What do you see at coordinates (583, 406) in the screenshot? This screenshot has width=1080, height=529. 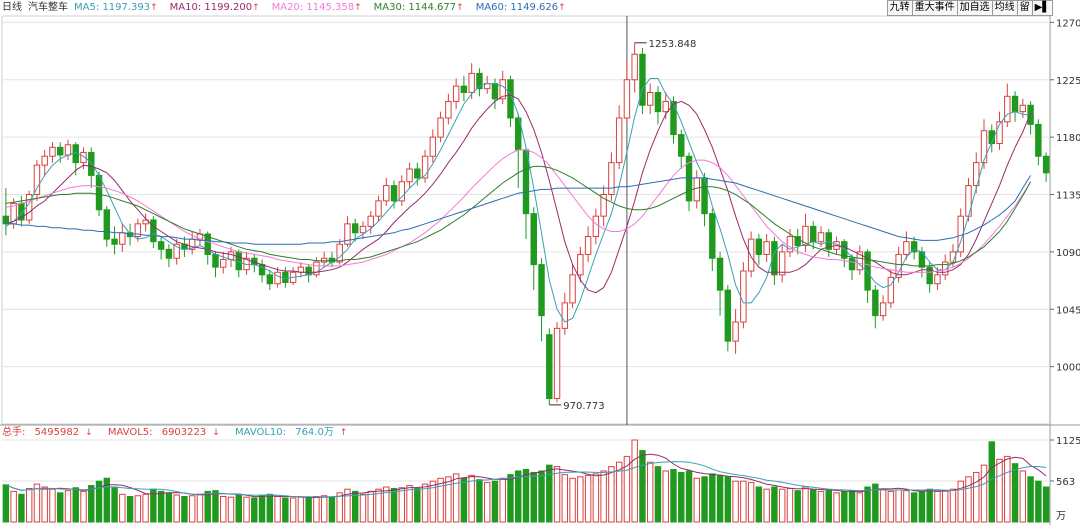 I see `low-label: 970.773` at bounding box center [583, 406].